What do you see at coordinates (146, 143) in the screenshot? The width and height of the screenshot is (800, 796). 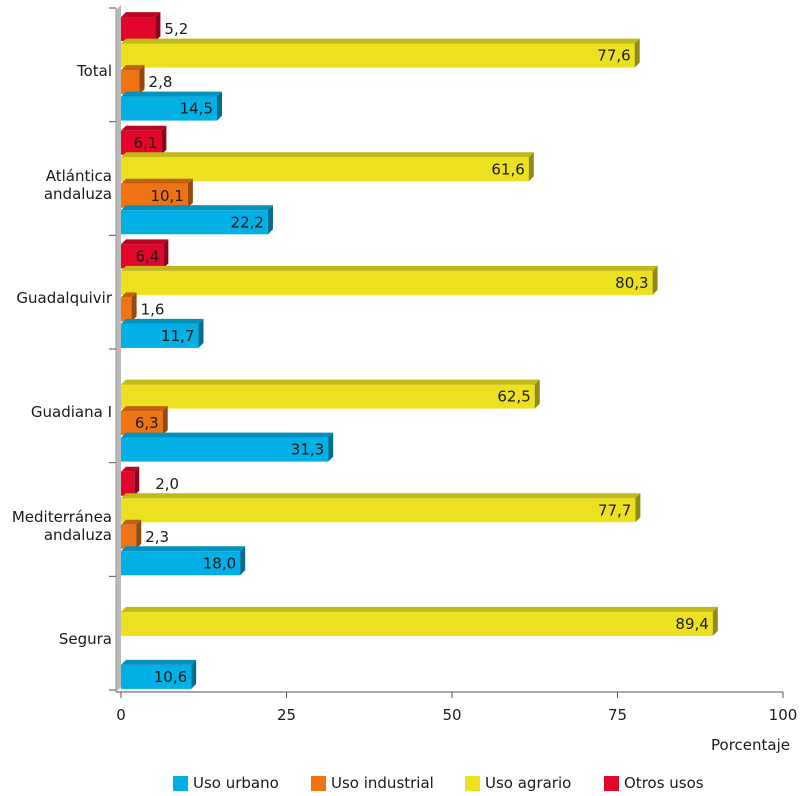 I see `data-label-otros-usos: 6,1` at bounding box center [146, 143].